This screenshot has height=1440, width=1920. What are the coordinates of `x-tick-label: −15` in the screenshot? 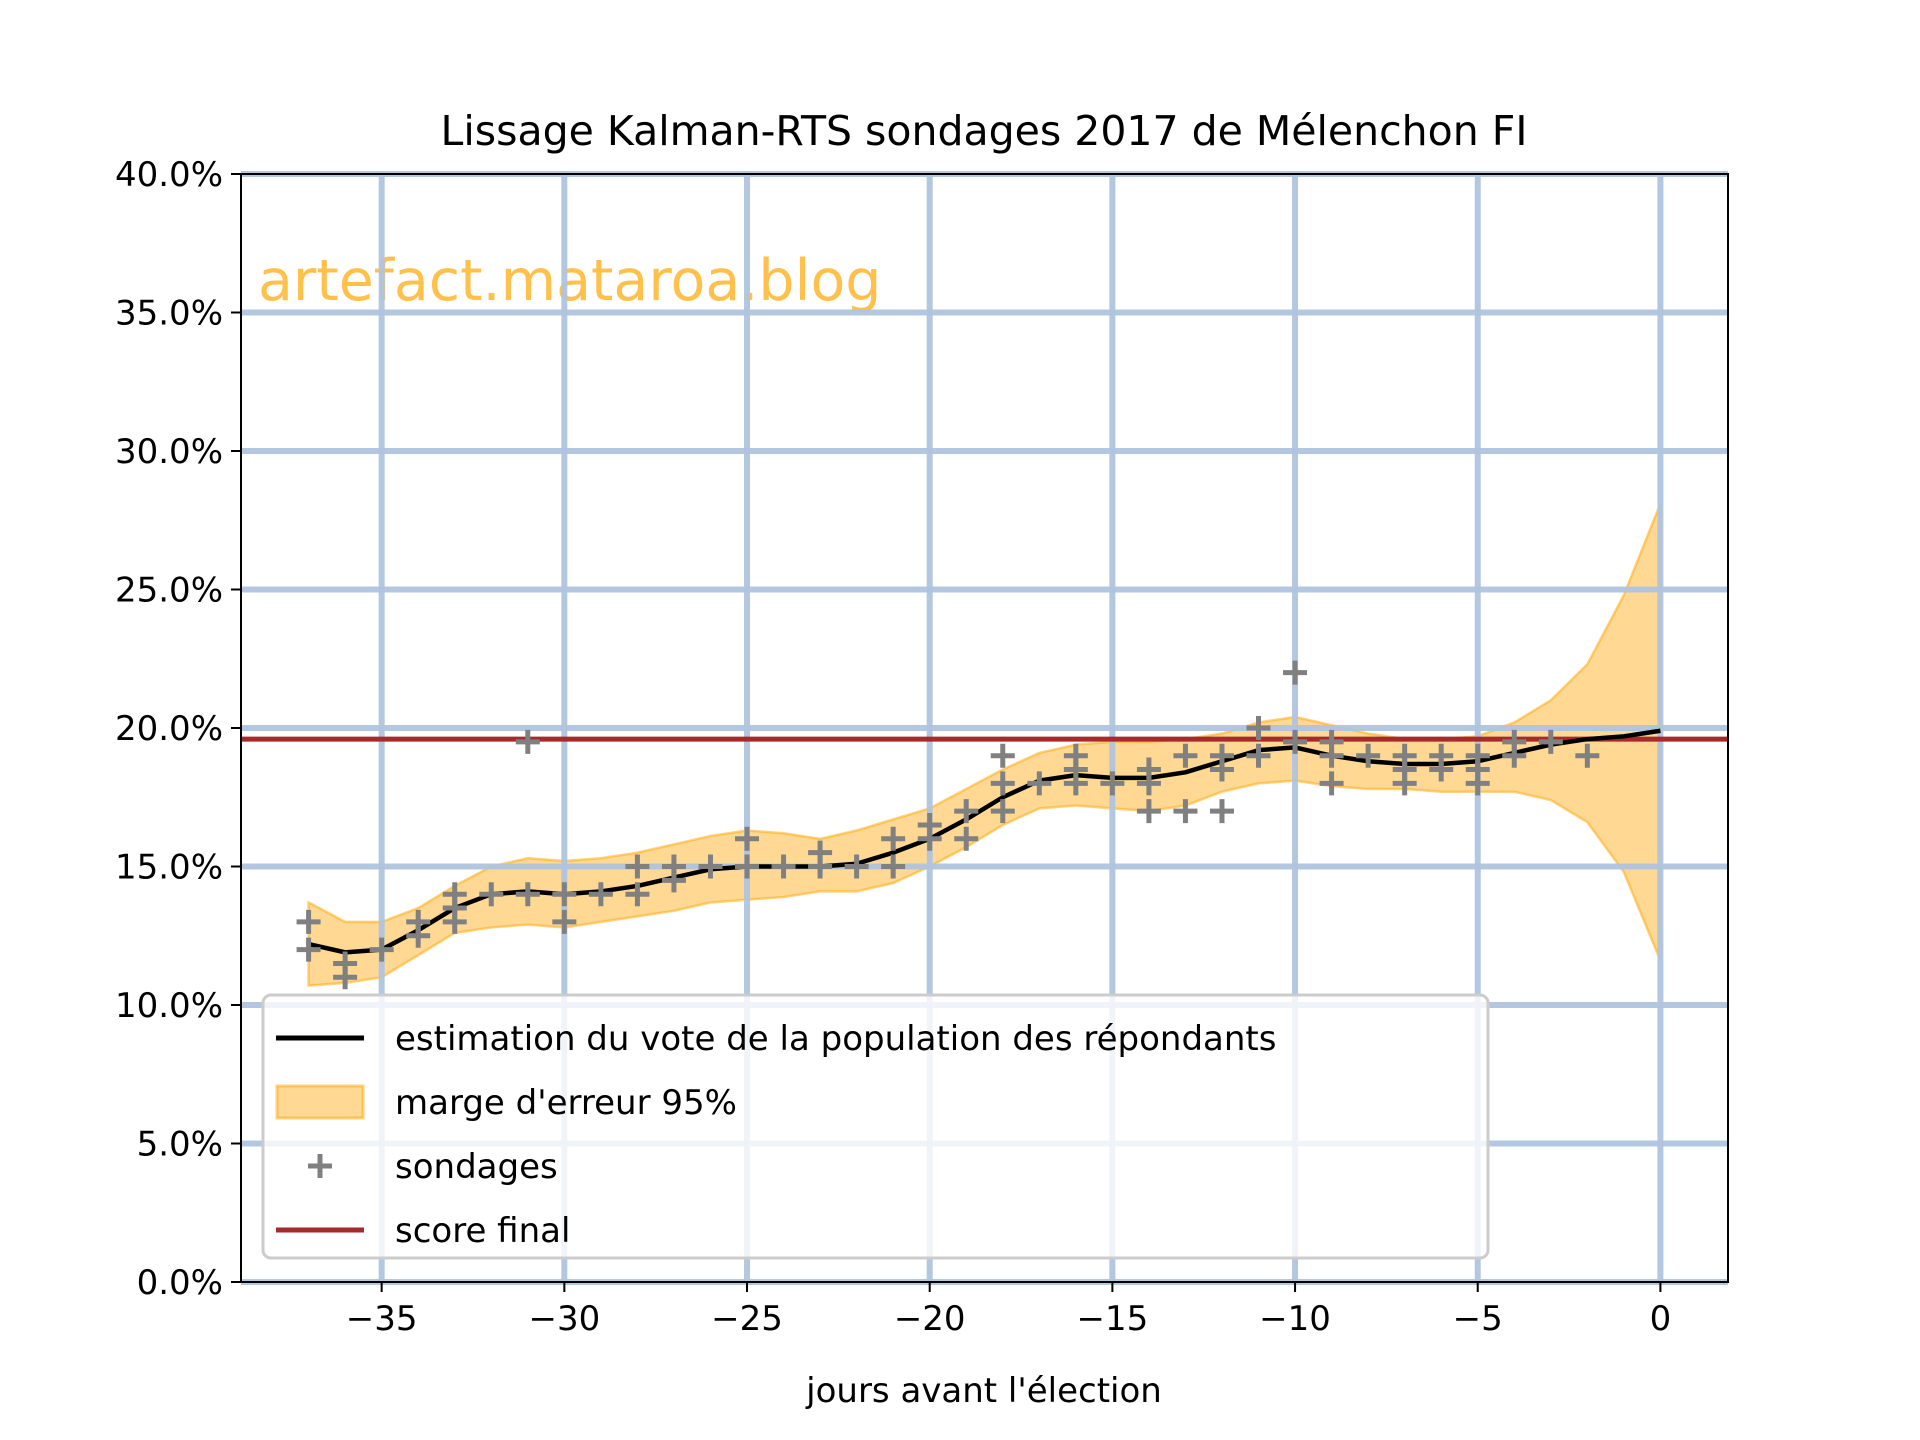 It's located at (1112, 1319).